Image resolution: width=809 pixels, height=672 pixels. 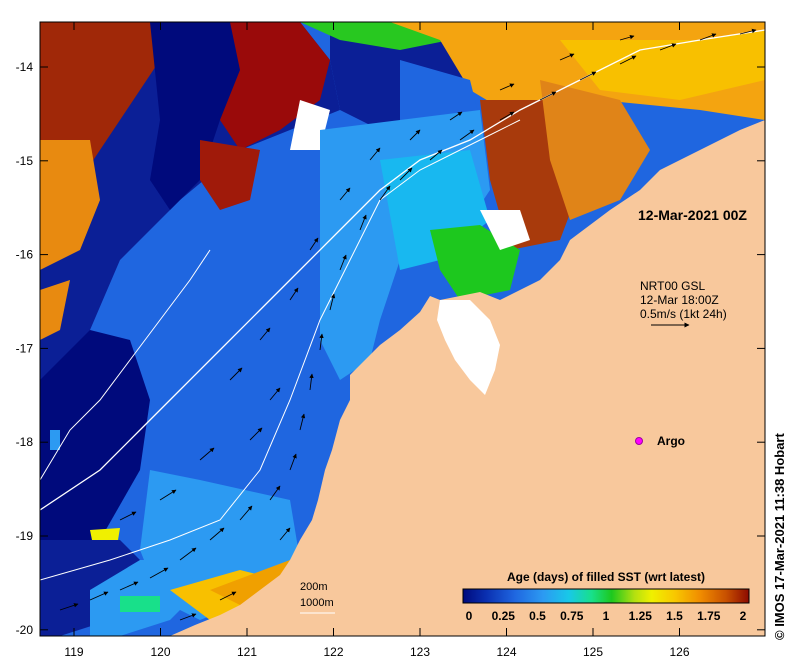 I want to click on colorbar-ticks: 0 0.25 0.5 0.75 1 1.25 1.5 1.75 2, so click(x=606, y=616).